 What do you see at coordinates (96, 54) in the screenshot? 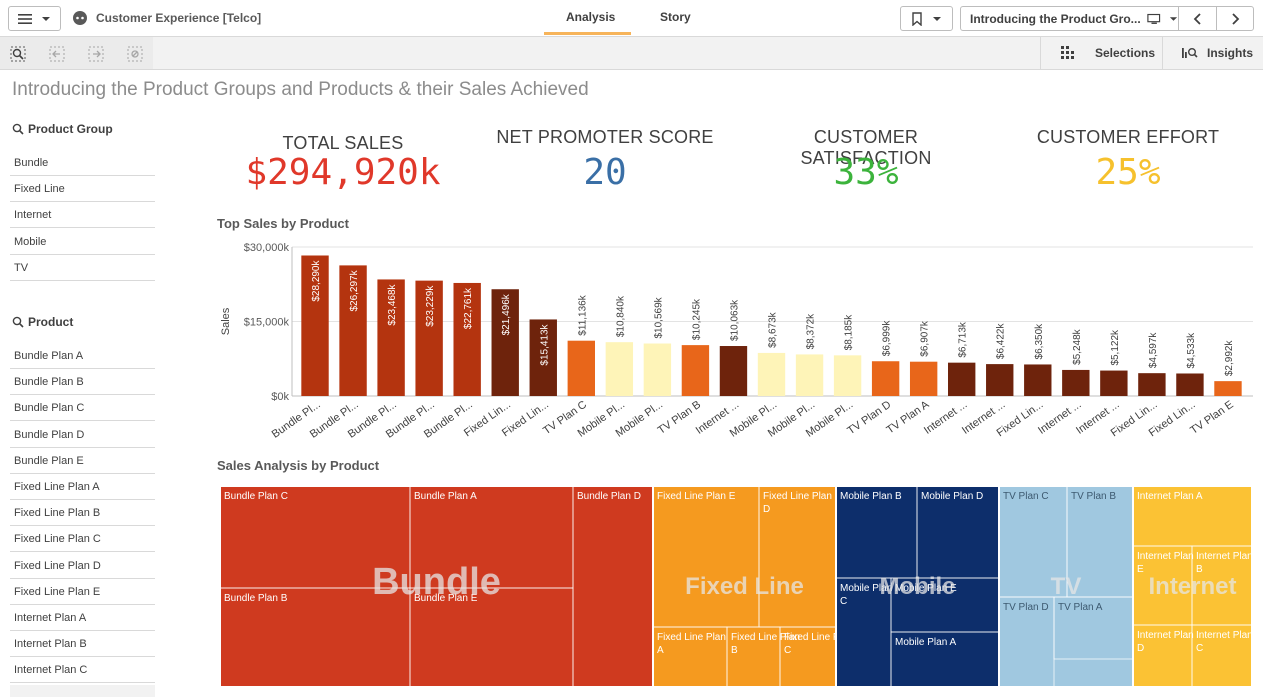
I see `step-forward-icon` at bounding box center [96, 54].